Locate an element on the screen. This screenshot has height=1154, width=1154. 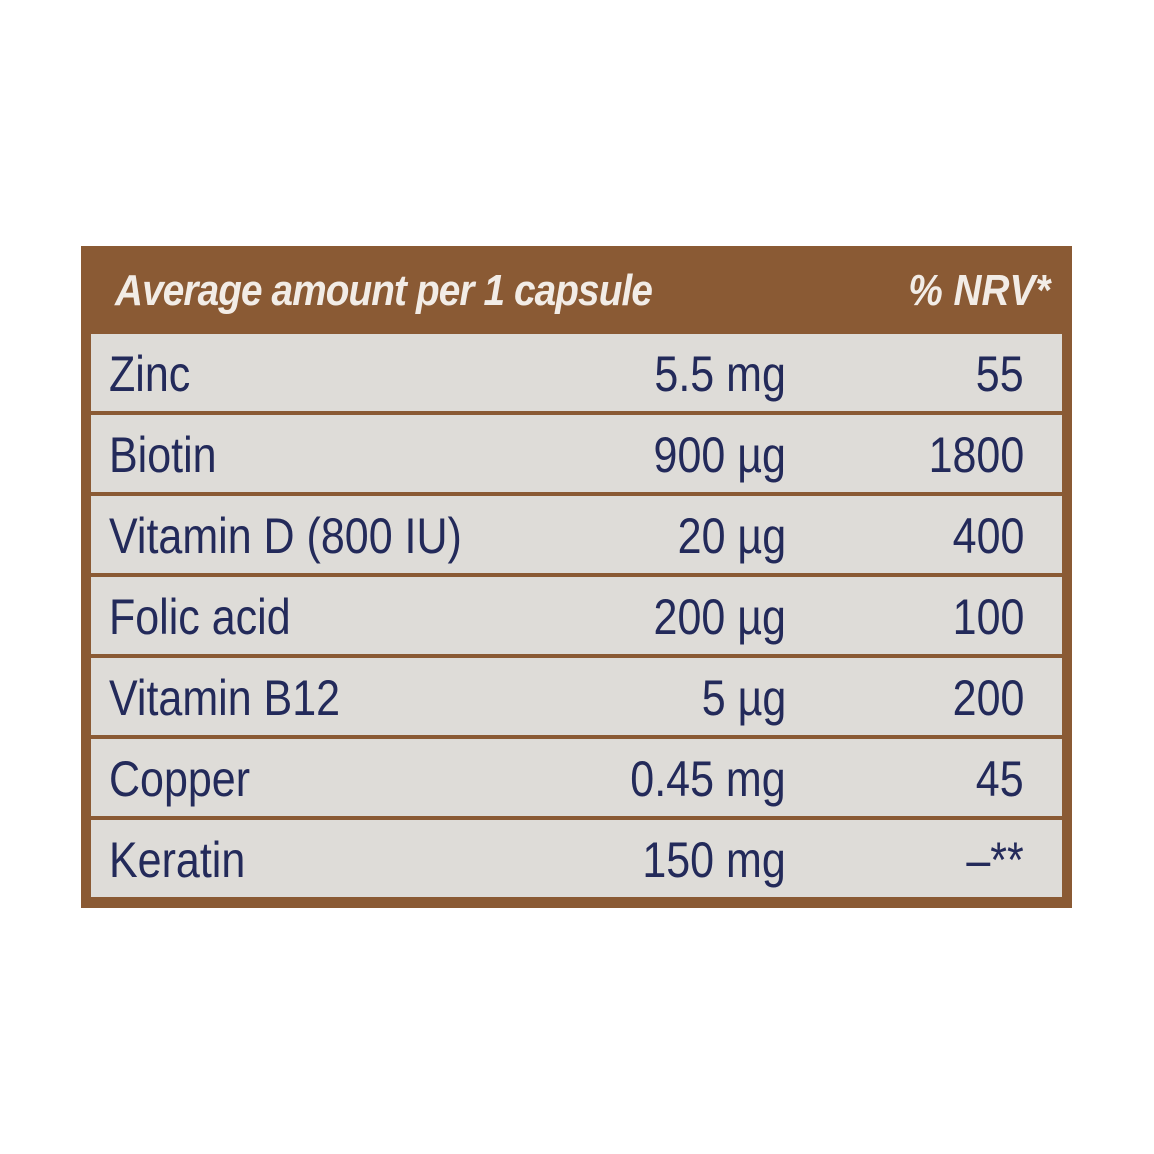
table-header: Average amount per 1 capsule % NRV* is located at coordinates (576, 289).